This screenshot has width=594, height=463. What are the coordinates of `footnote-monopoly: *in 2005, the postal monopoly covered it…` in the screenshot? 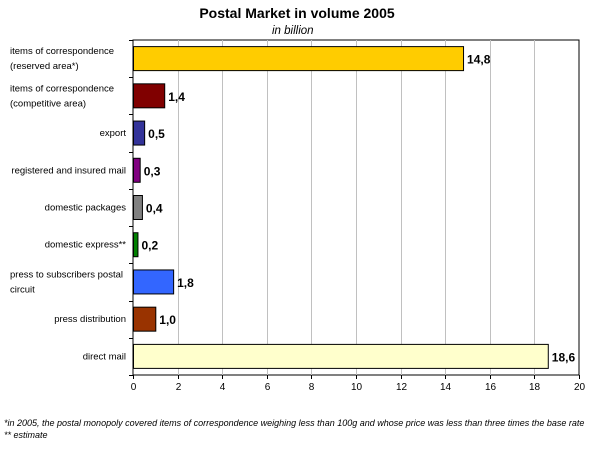 It's located at (294, 423).